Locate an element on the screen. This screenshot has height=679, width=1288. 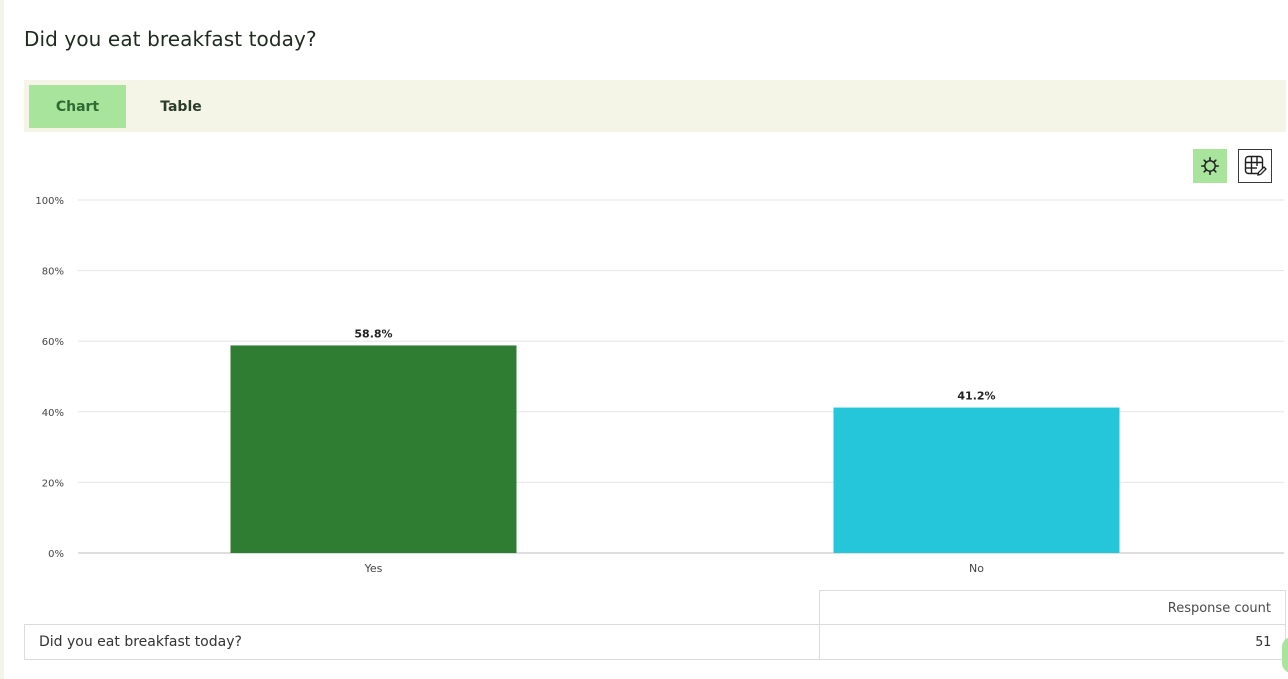
edit-table-button is located at coordinates (1255, 166).